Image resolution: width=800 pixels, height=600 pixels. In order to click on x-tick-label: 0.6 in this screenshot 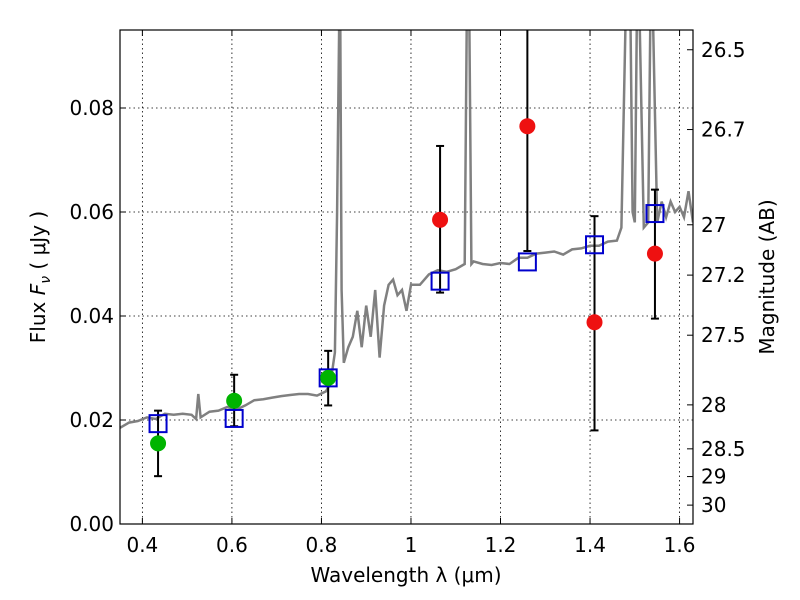, I will do `click(232, 545)`.